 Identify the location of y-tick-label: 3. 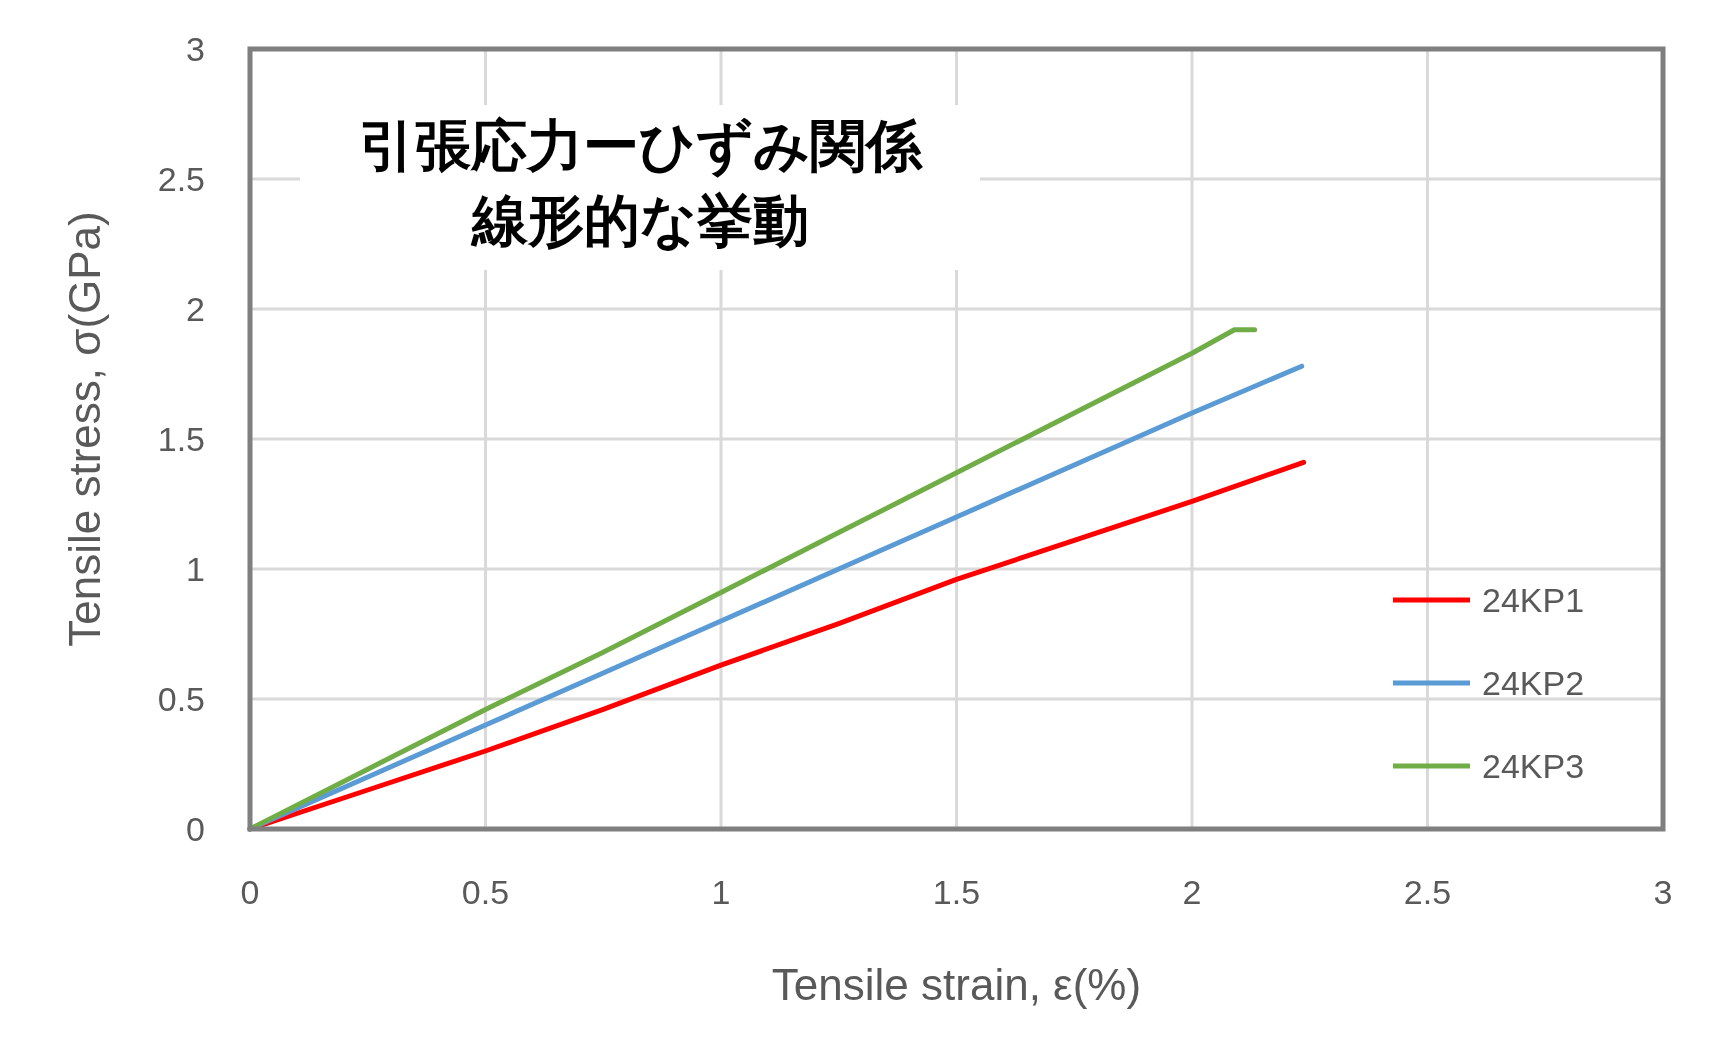
(195, 49).